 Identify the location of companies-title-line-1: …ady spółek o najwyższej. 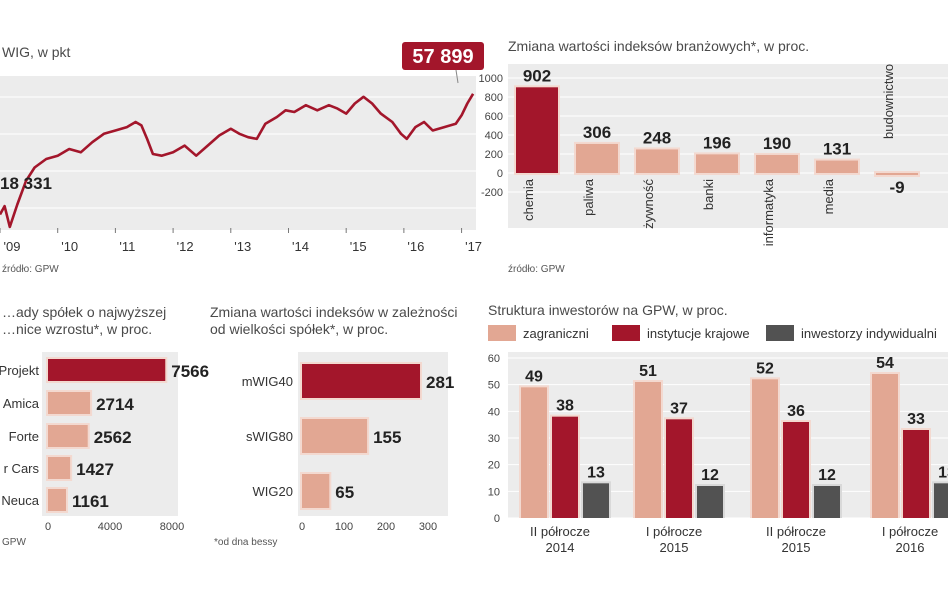
(84, 312).